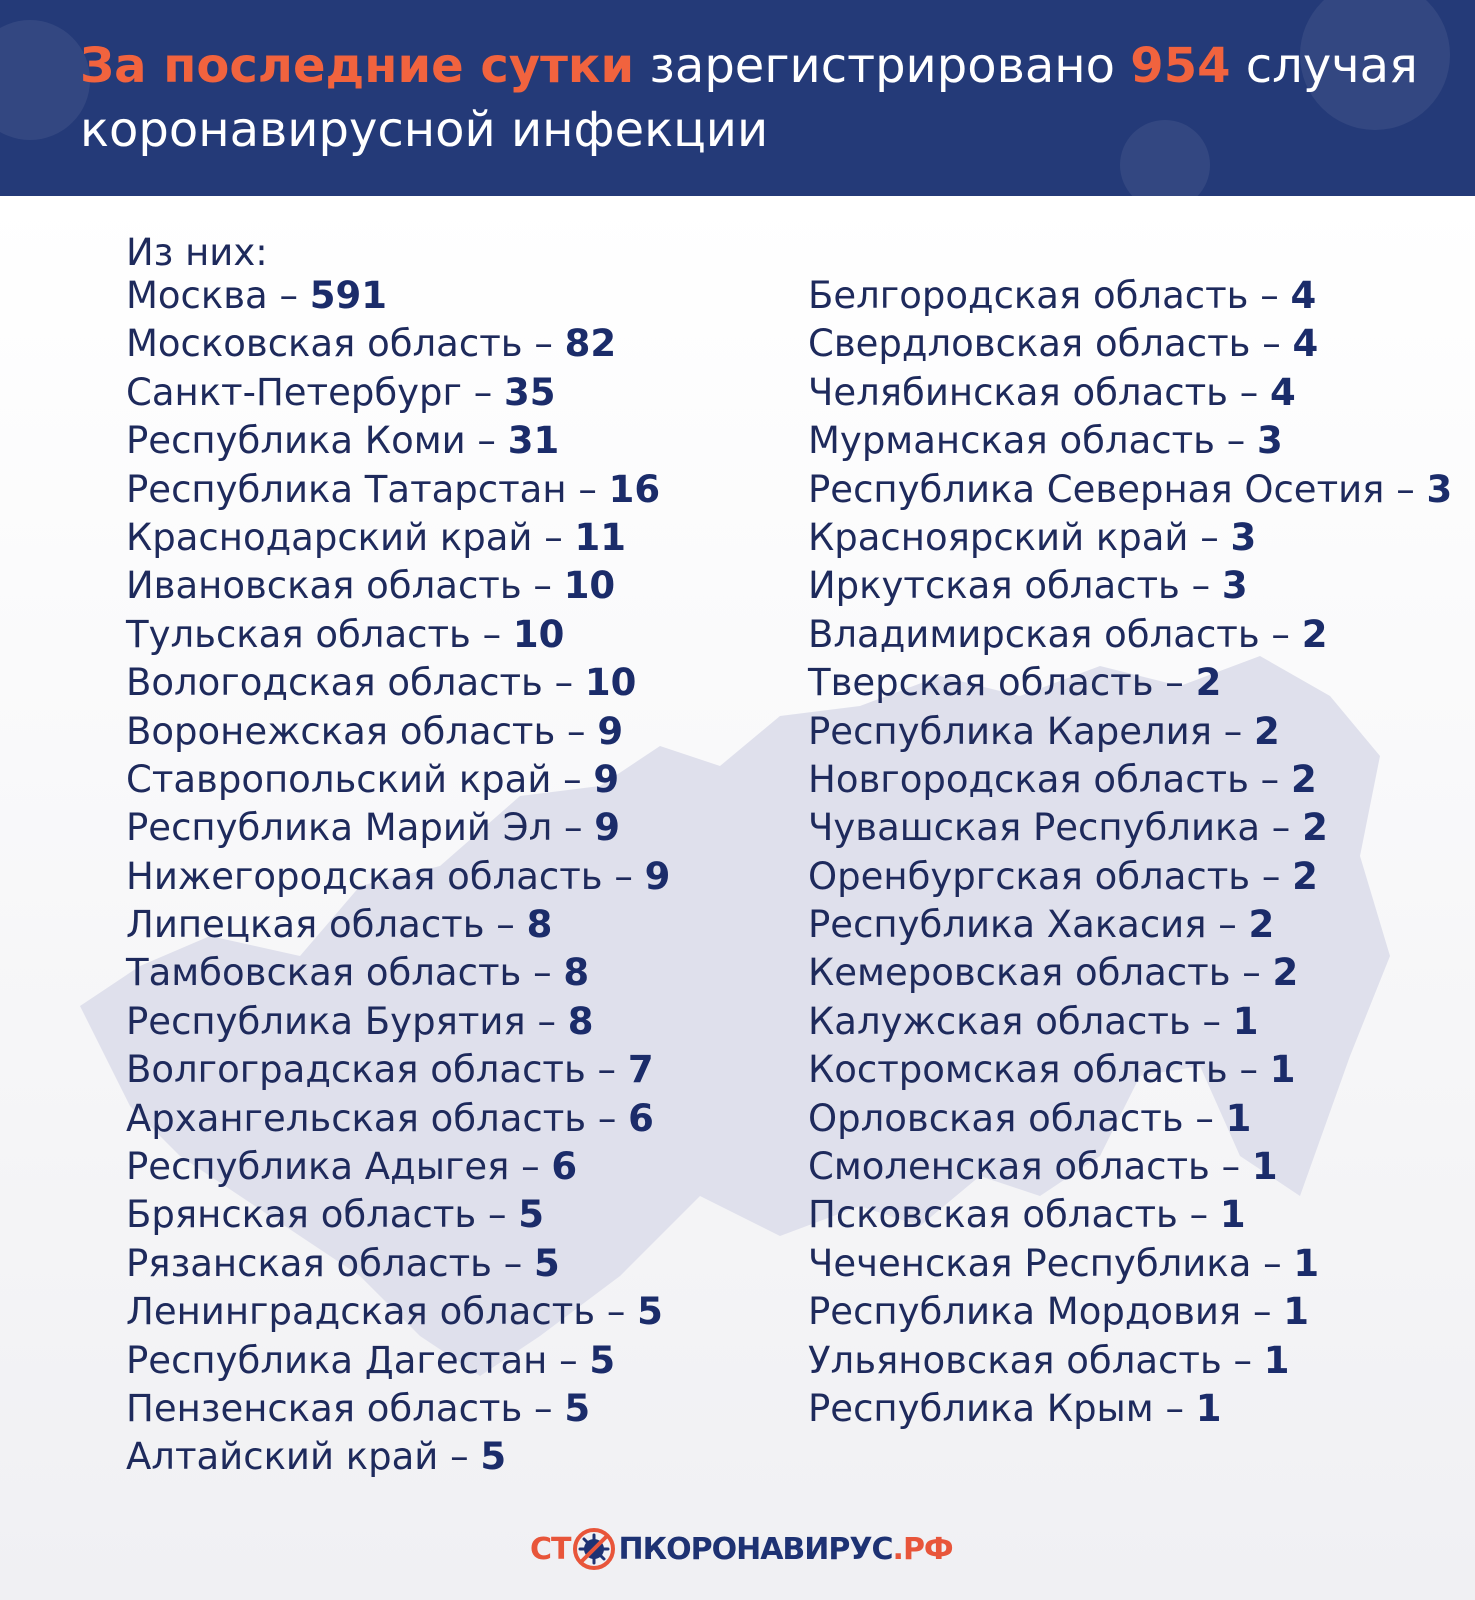 This screenshot has height=1600, width=1475. Describe the element at coordinates (530, 392) in the screenshot. I see `region-case-count: 35` at that location.